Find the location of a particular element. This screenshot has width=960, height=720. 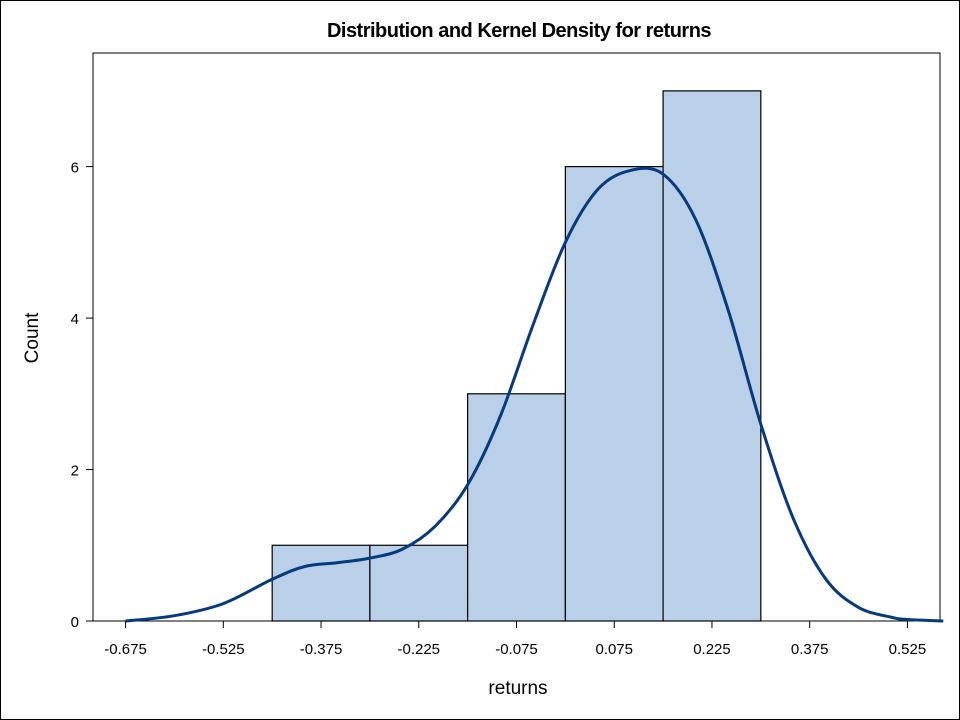

y-axis-label: Count is located at coordinates (32, 337).